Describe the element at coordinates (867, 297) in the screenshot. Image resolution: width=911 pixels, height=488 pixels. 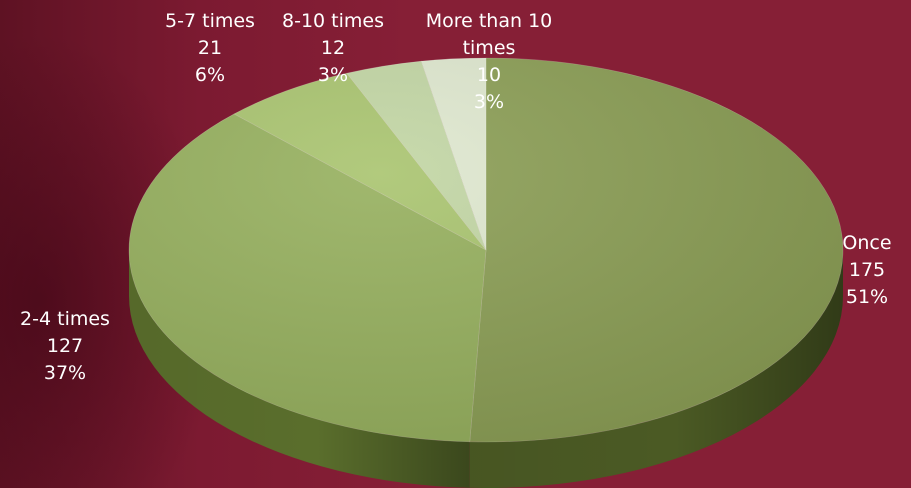
I see `data-label-percent: 51%` at that location.